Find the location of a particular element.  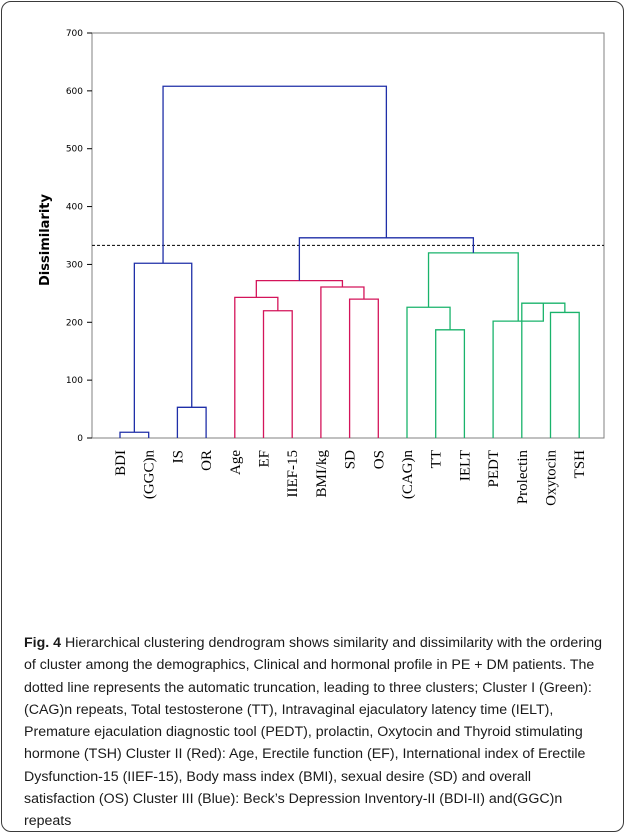

y-tick-label: 500 is located at coordinates (74, 150).